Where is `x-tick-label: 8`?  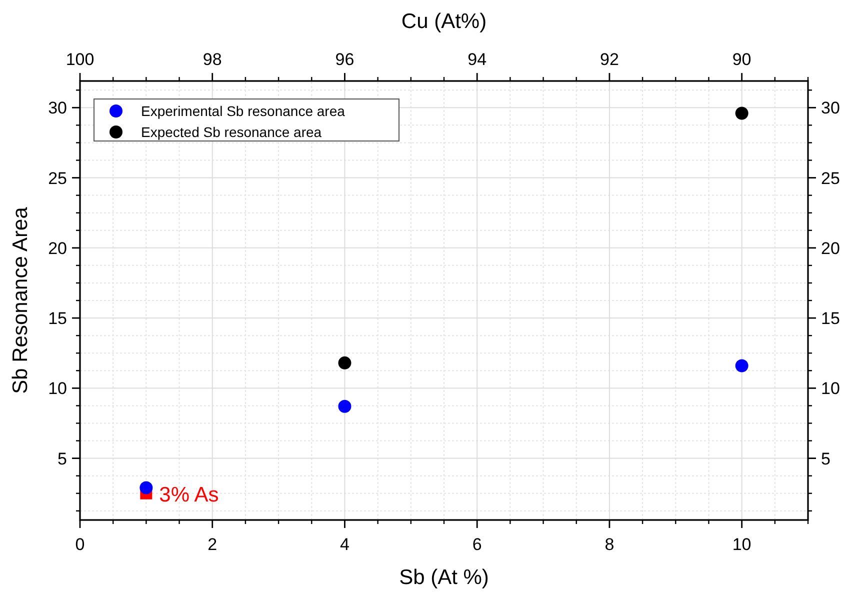
x-tick-label: 8 is located at coordinates (609, 544).